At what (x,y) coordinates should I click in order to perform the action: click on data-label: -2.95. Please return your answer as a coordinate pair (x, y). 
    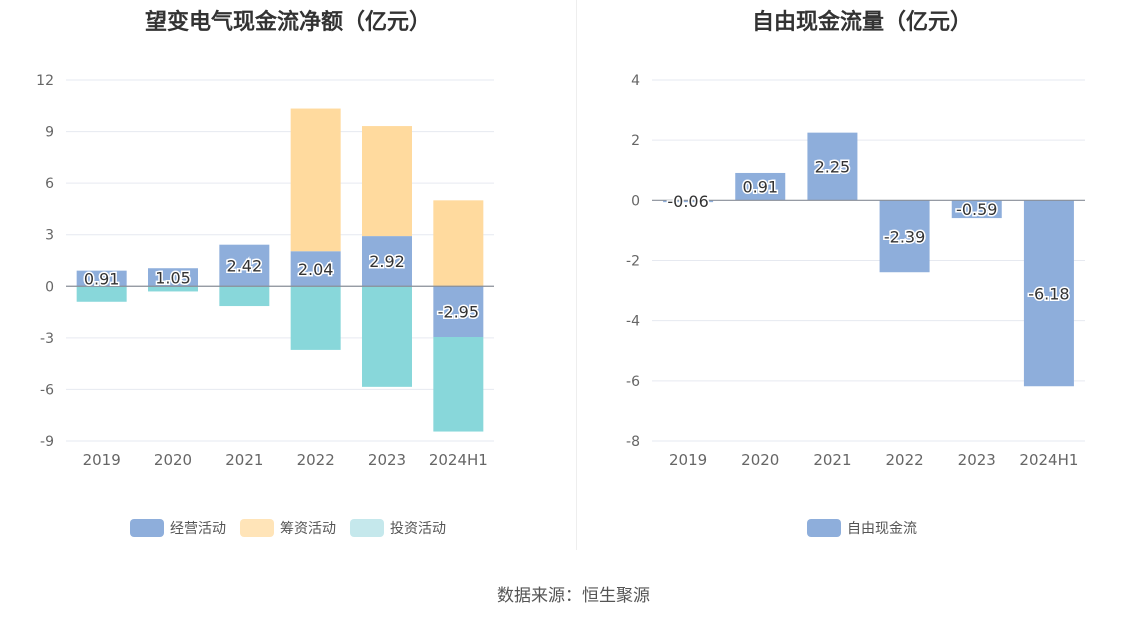
    Looking at the image, I should click on (458, 312).